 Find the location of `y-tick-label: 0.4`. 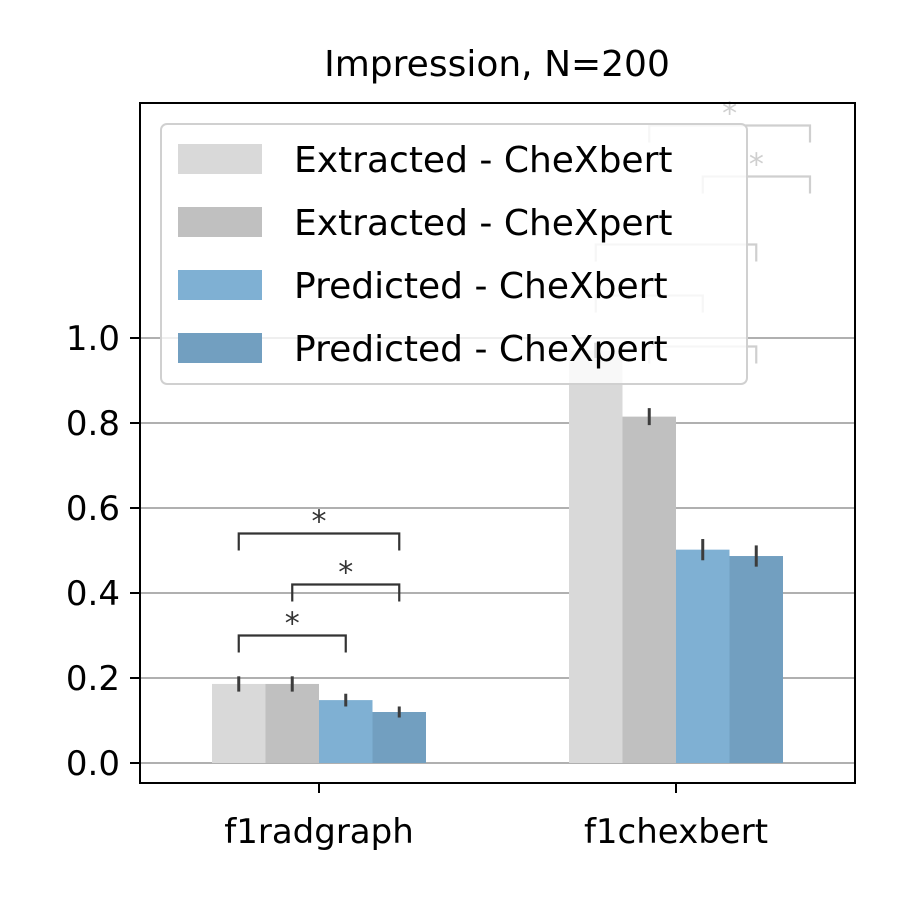

y-tick-label: 0.4 is located at coordinates (93, 594).